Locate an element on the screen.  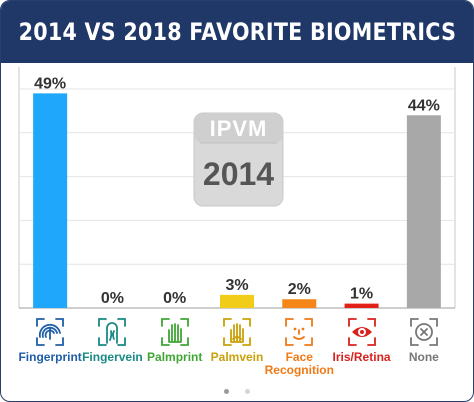
data-label: 44% is located at coordinates (424, 105).